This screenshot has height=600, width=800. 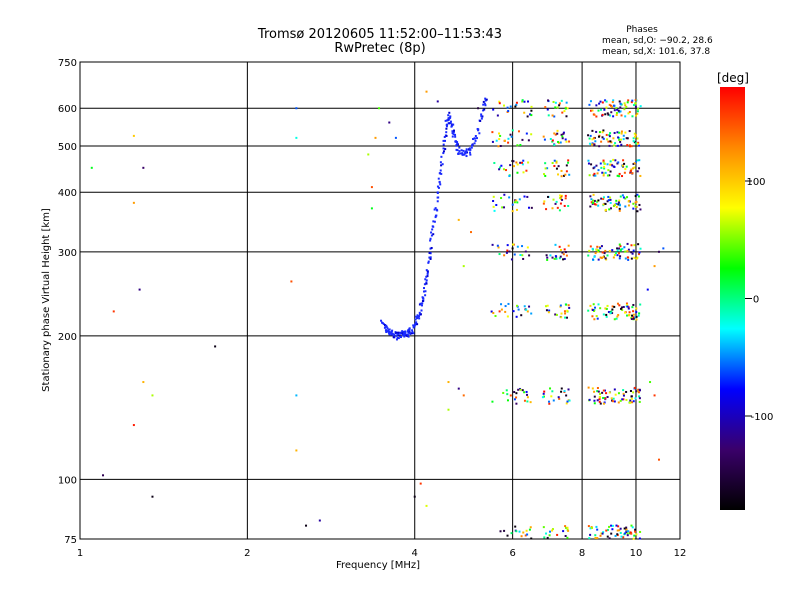 I want to click on colorbar: [deg] -100 0 100, so click(x=745, y=290).